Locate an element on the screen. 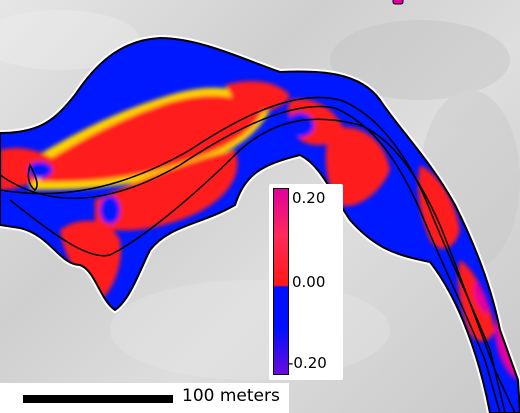 The height and width of the screenshot is (413, 520). scale-bar-label: 100 meters is located at coordinates (231, 396).